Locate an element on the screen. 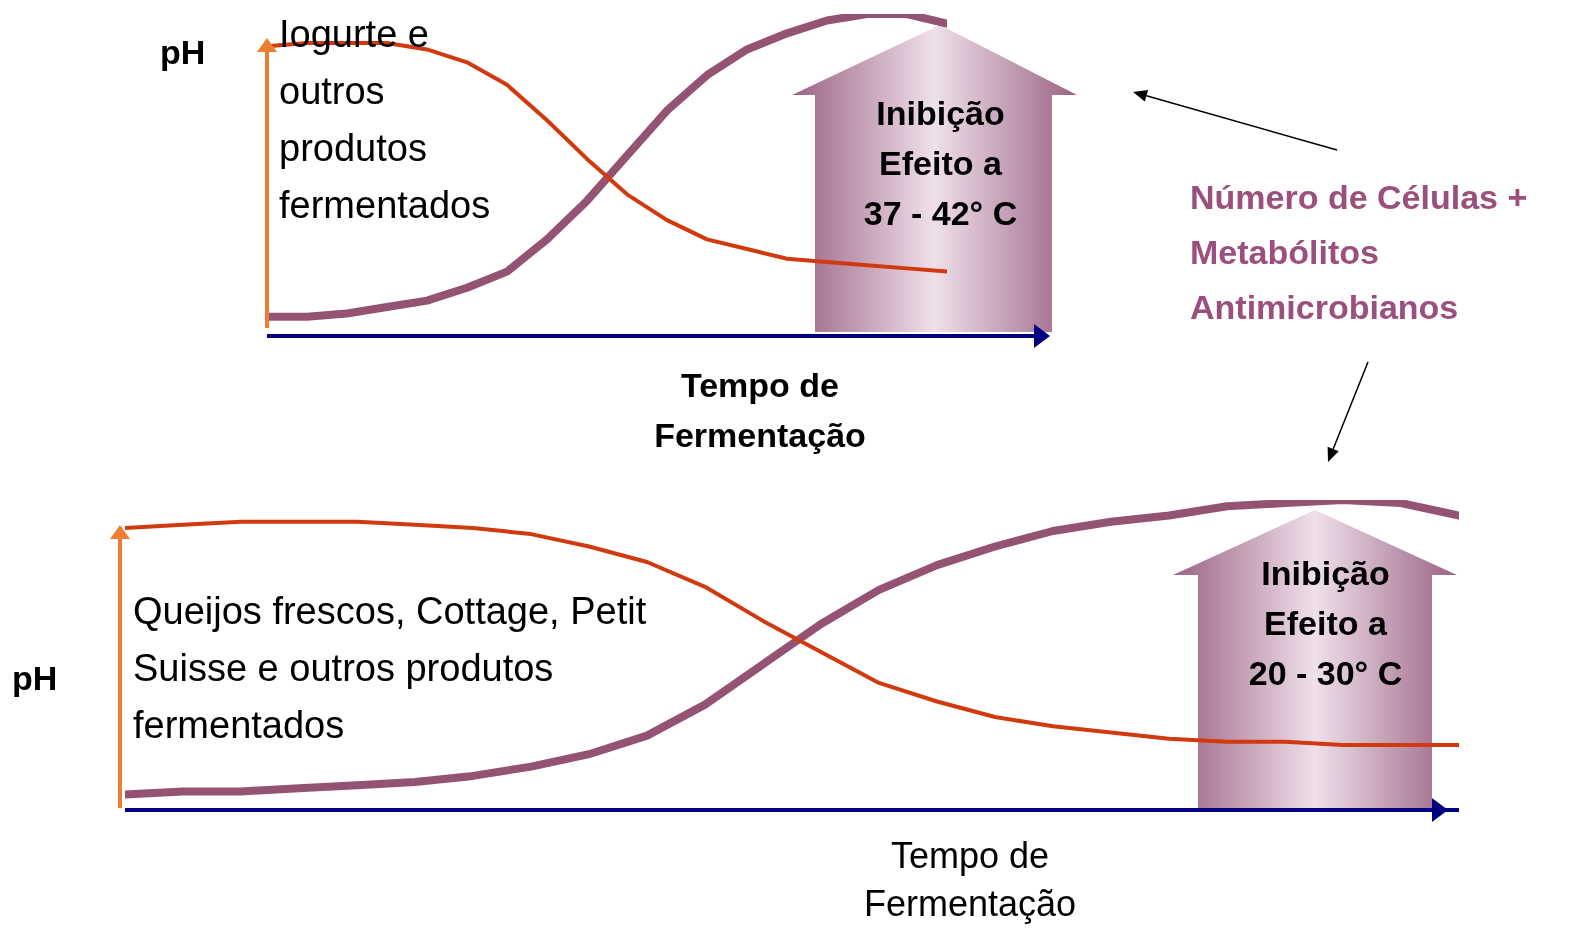  annotation: Inibição Efeito a 20 - 30° C is located at coordinates (1325, 623).